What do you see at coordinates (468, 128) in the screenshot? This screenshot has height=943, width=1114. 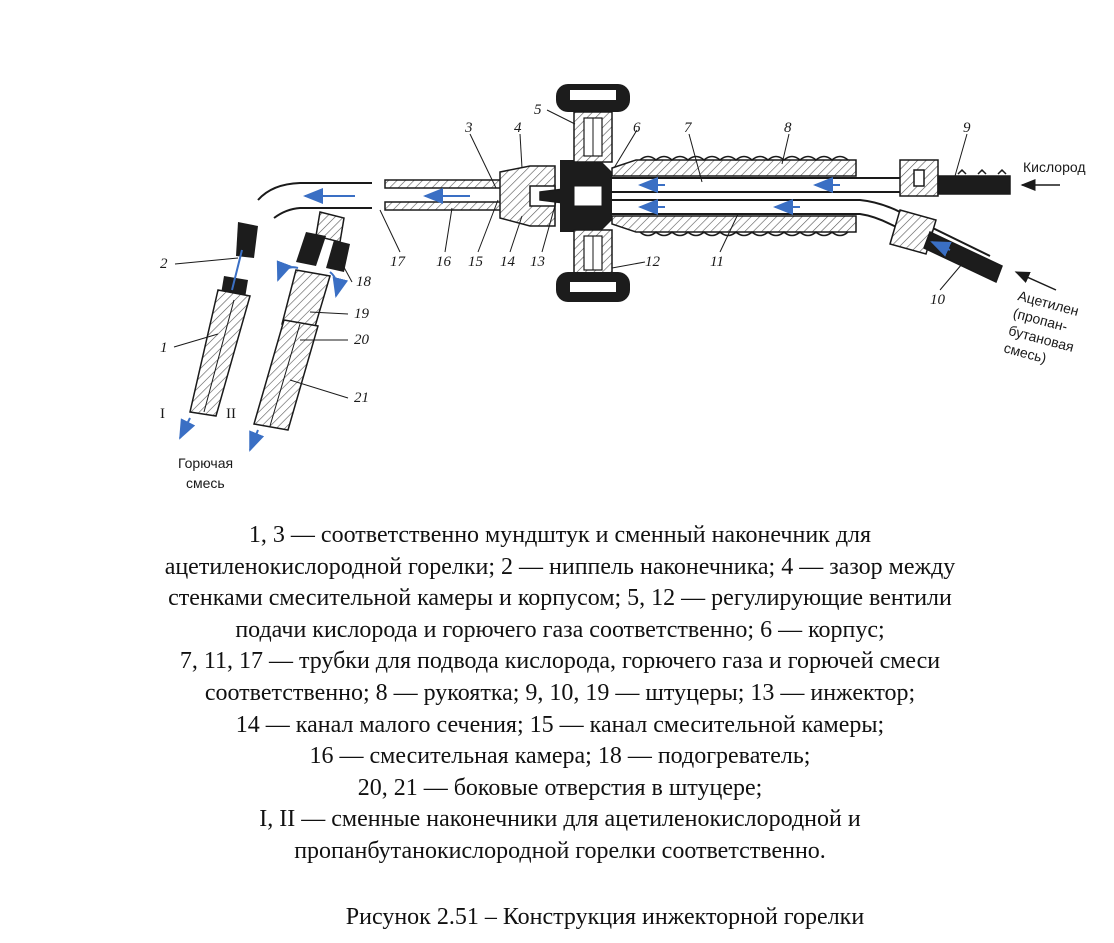 I see `label-3: 3` at bounding box center [468, 128].